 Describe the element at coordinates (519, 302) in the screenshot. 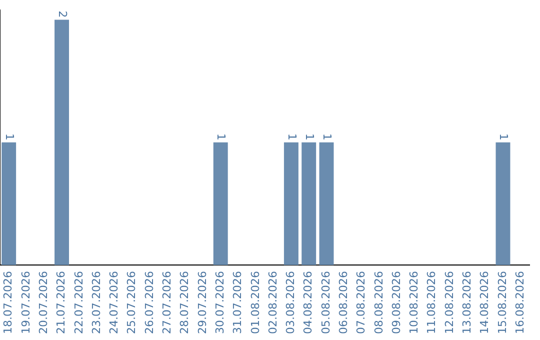

I see `x-tick-label: 16.08.2026` at that location.